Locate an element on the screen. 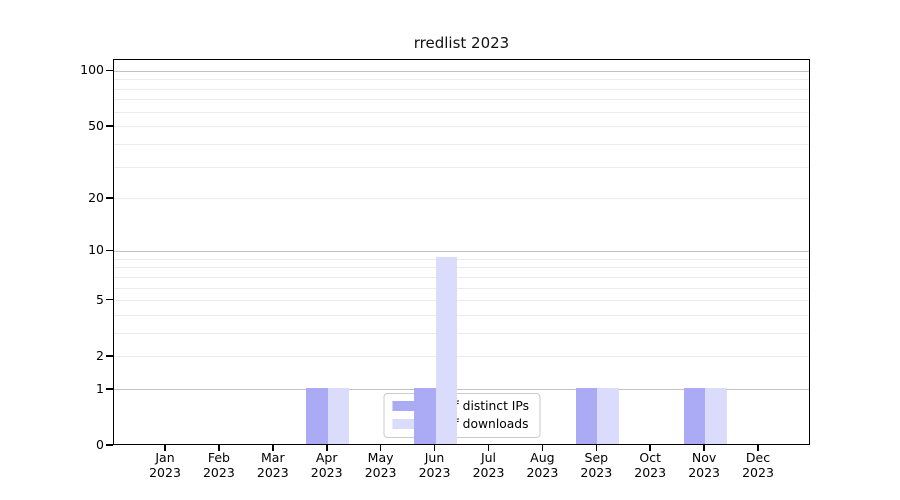 The width and height of the screenshot is (900, 500). legend: Nb of distinct IPs Nb of downloads is located at coordinates (461, 415).